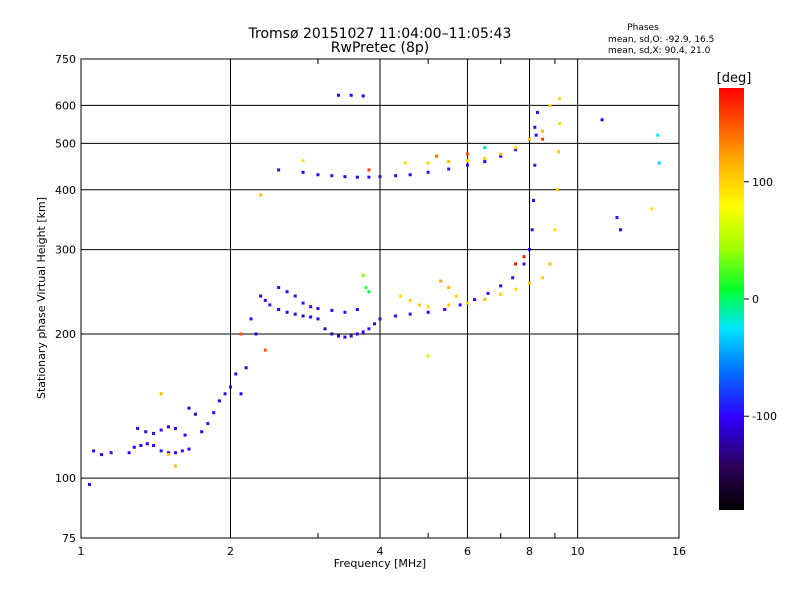  I want to click on y-axis-label: Stationary phase Virtual Height [km], so click(41, 298).